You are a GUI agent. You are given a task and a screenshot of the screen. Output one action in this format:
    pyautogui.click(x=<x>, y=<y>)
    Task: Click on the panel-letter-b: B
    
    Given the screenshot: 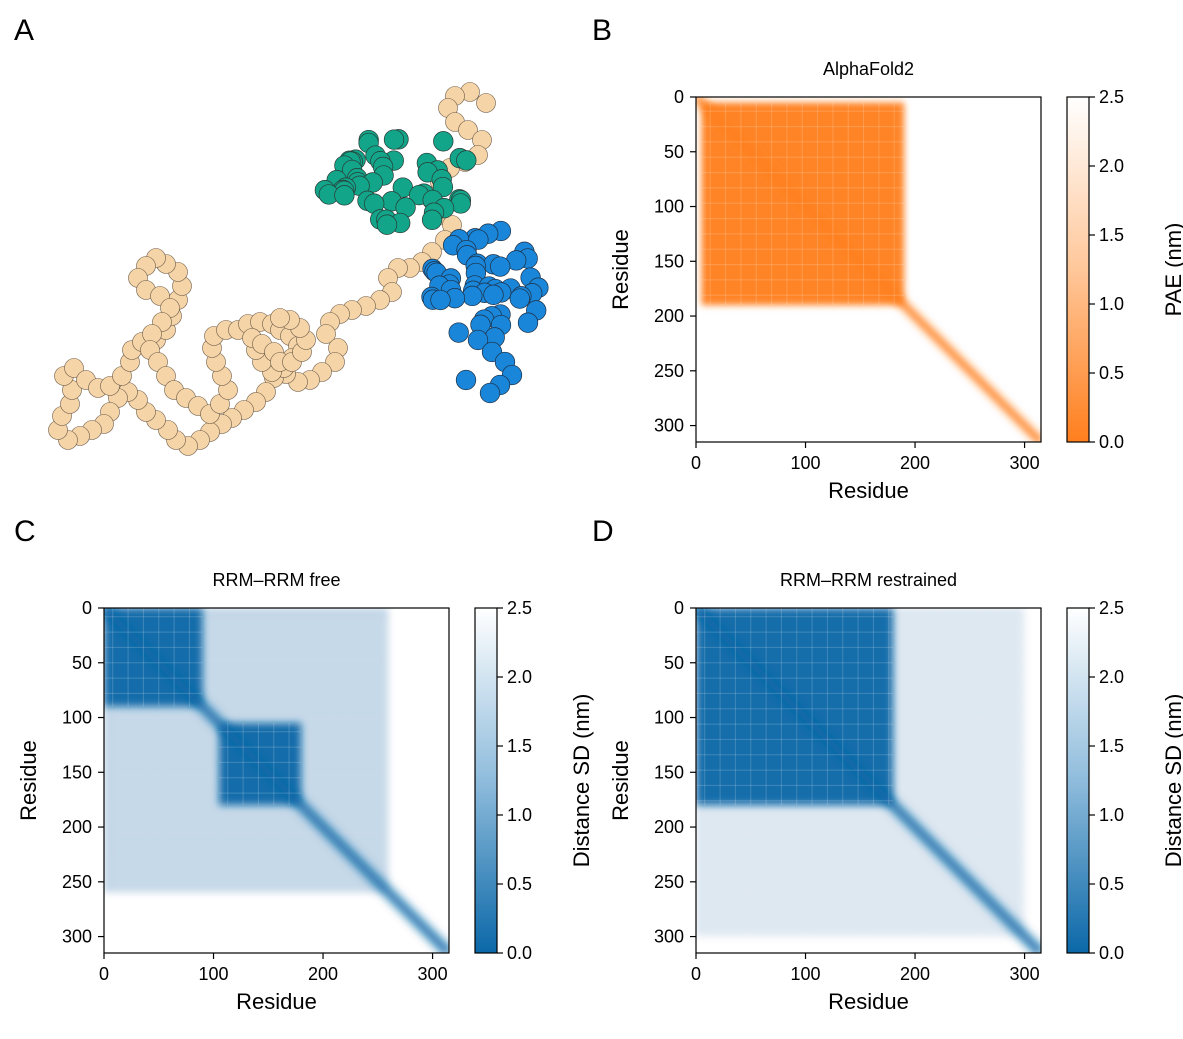 What is the action you would take?
    pyautogui.click(x=602, y=30)
    